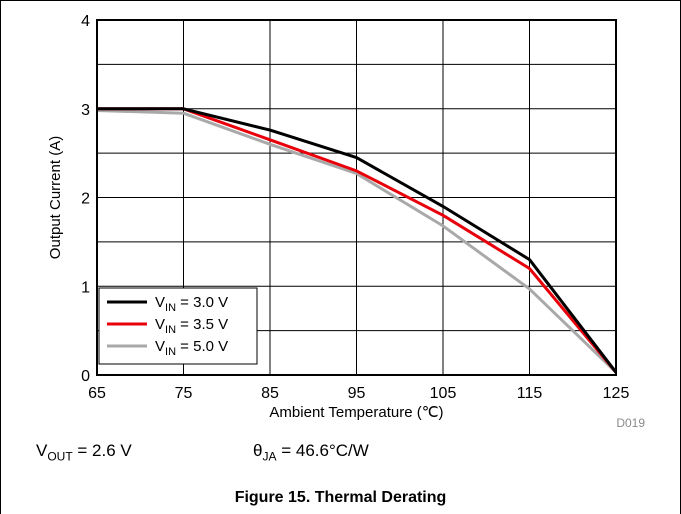 This screenshot has height=514, width=681. Describe the element at coordinates (84, 452) in the screenshot. I see `vout-condition: VOUT = 2.6 V` at that location.